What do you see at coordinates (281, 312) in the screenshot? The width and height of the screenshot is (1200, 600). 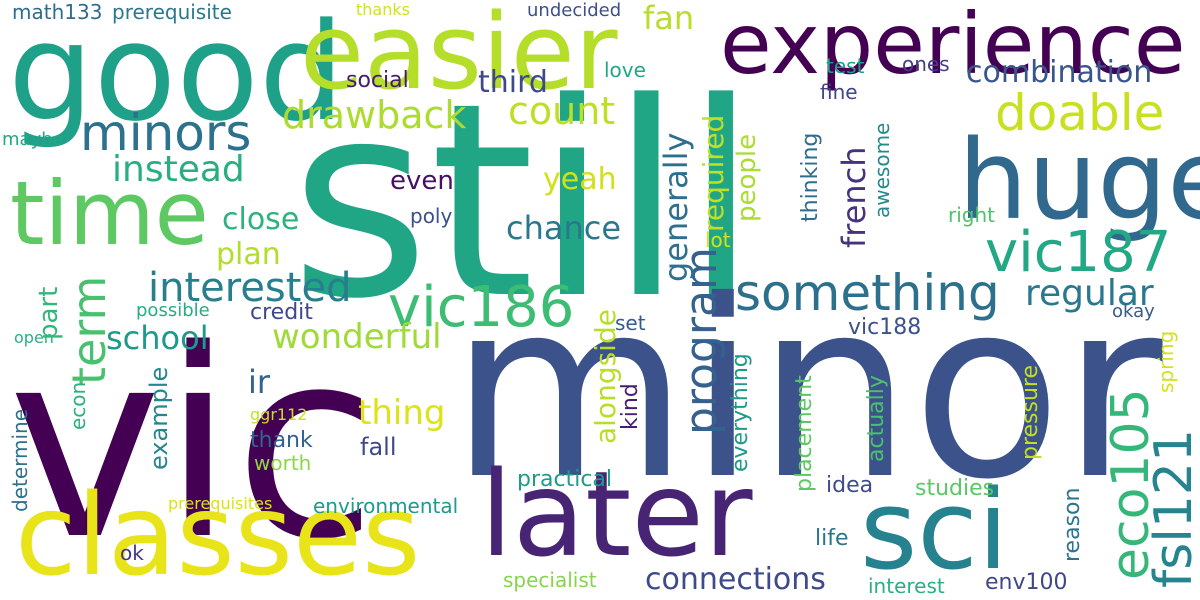 I see `word-credit: credit` at bounding box center [281, 312].